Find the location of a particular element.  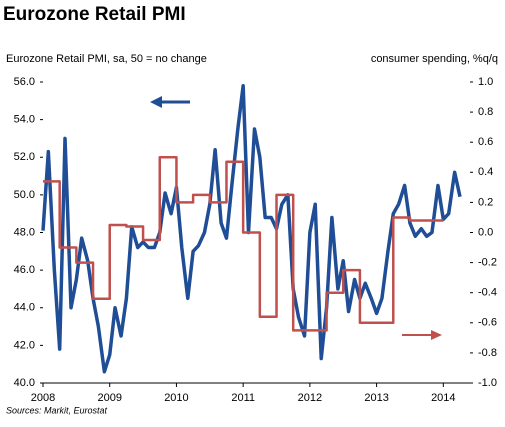

y-tick-label: 52.0 is located at coordinates (24, 157).